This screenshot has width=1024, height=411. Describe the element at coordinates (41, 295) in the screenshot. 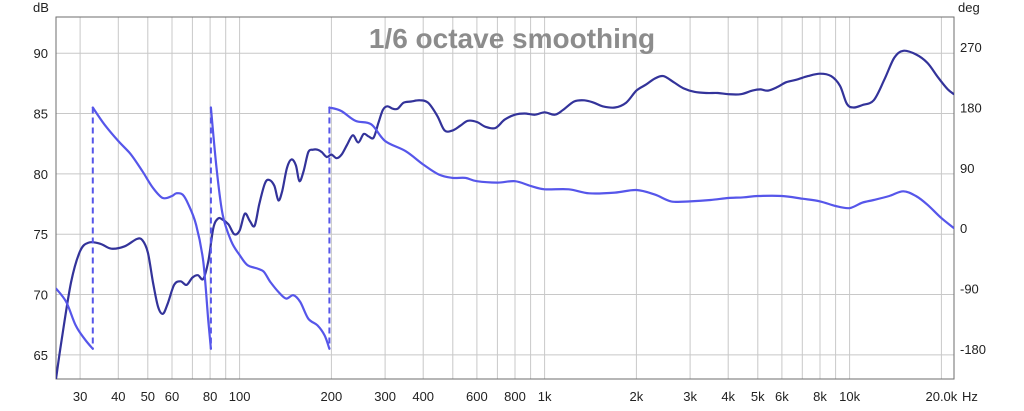

I see `y-left-tick-label: 70` at that location.